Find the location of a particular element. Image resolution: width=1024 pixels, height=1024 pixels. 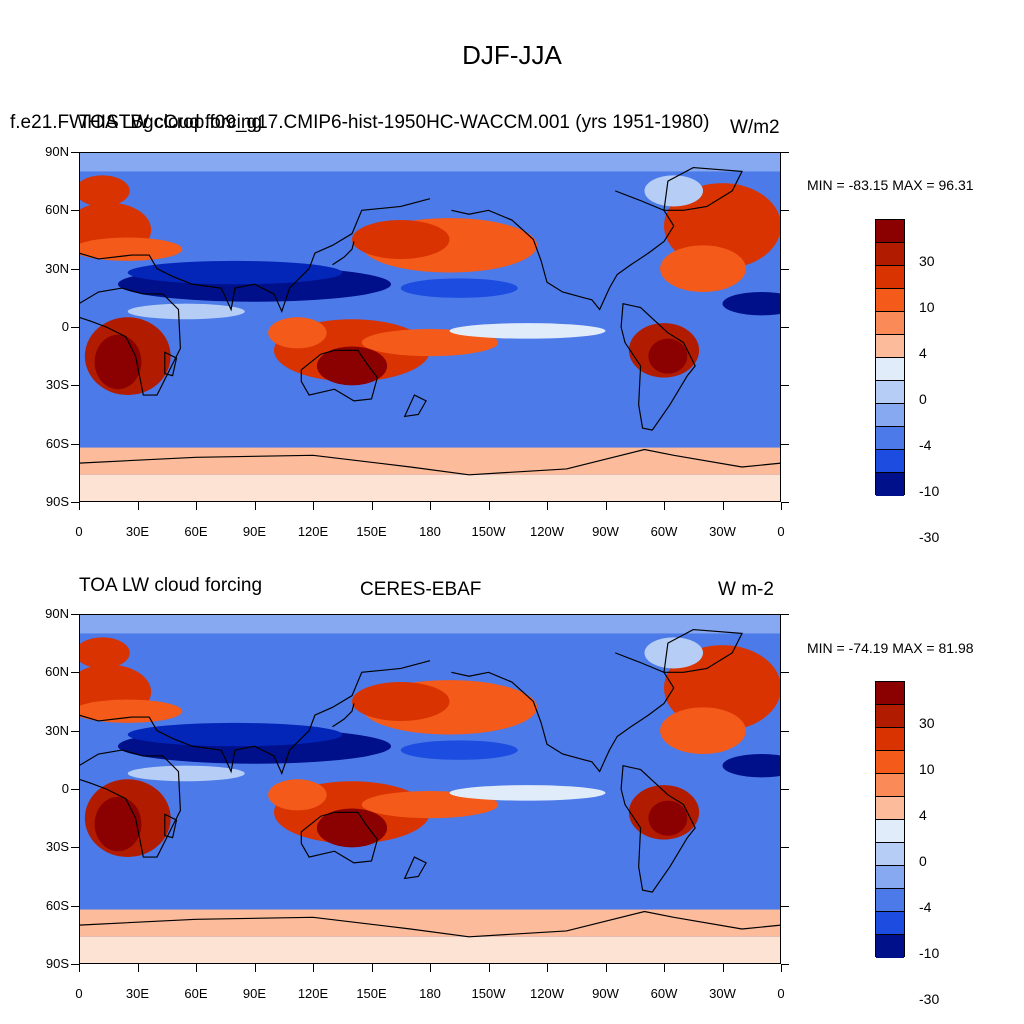

lon-tick-label: 60W is located at coordinates (664, 993).